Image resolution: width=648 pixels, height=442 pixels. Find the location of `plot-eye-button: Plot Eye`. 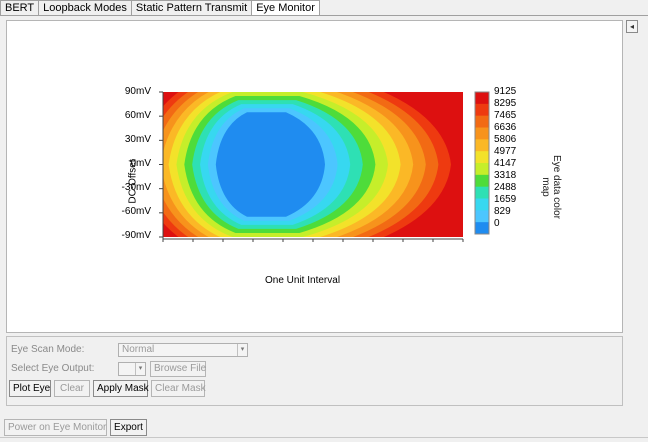

plot-eye-button: Plot Eye is located at coordinates (30, 388).